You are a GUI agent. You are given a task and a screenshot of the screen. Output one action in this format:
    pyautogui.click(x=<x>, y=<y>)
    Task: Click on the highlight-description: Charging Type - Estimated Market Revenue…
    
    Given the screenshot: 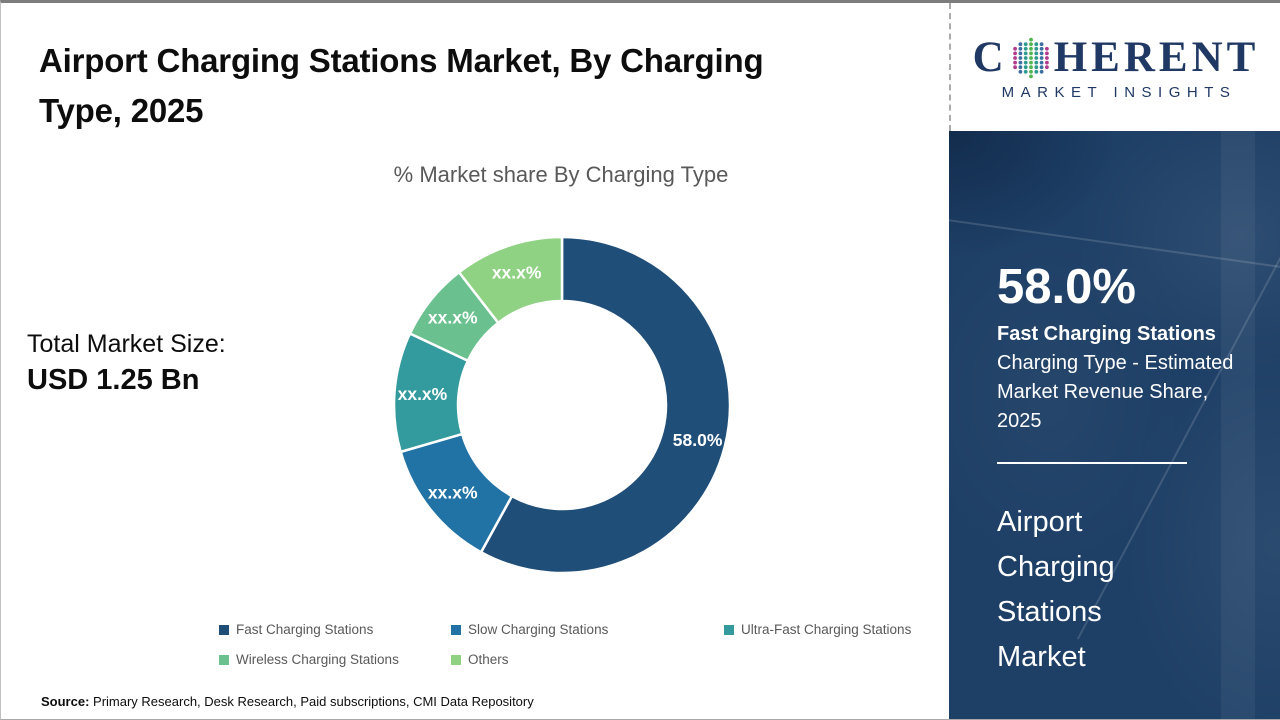 What is the action you would take?
    pyautogui.click(x=1115, y=392)
    